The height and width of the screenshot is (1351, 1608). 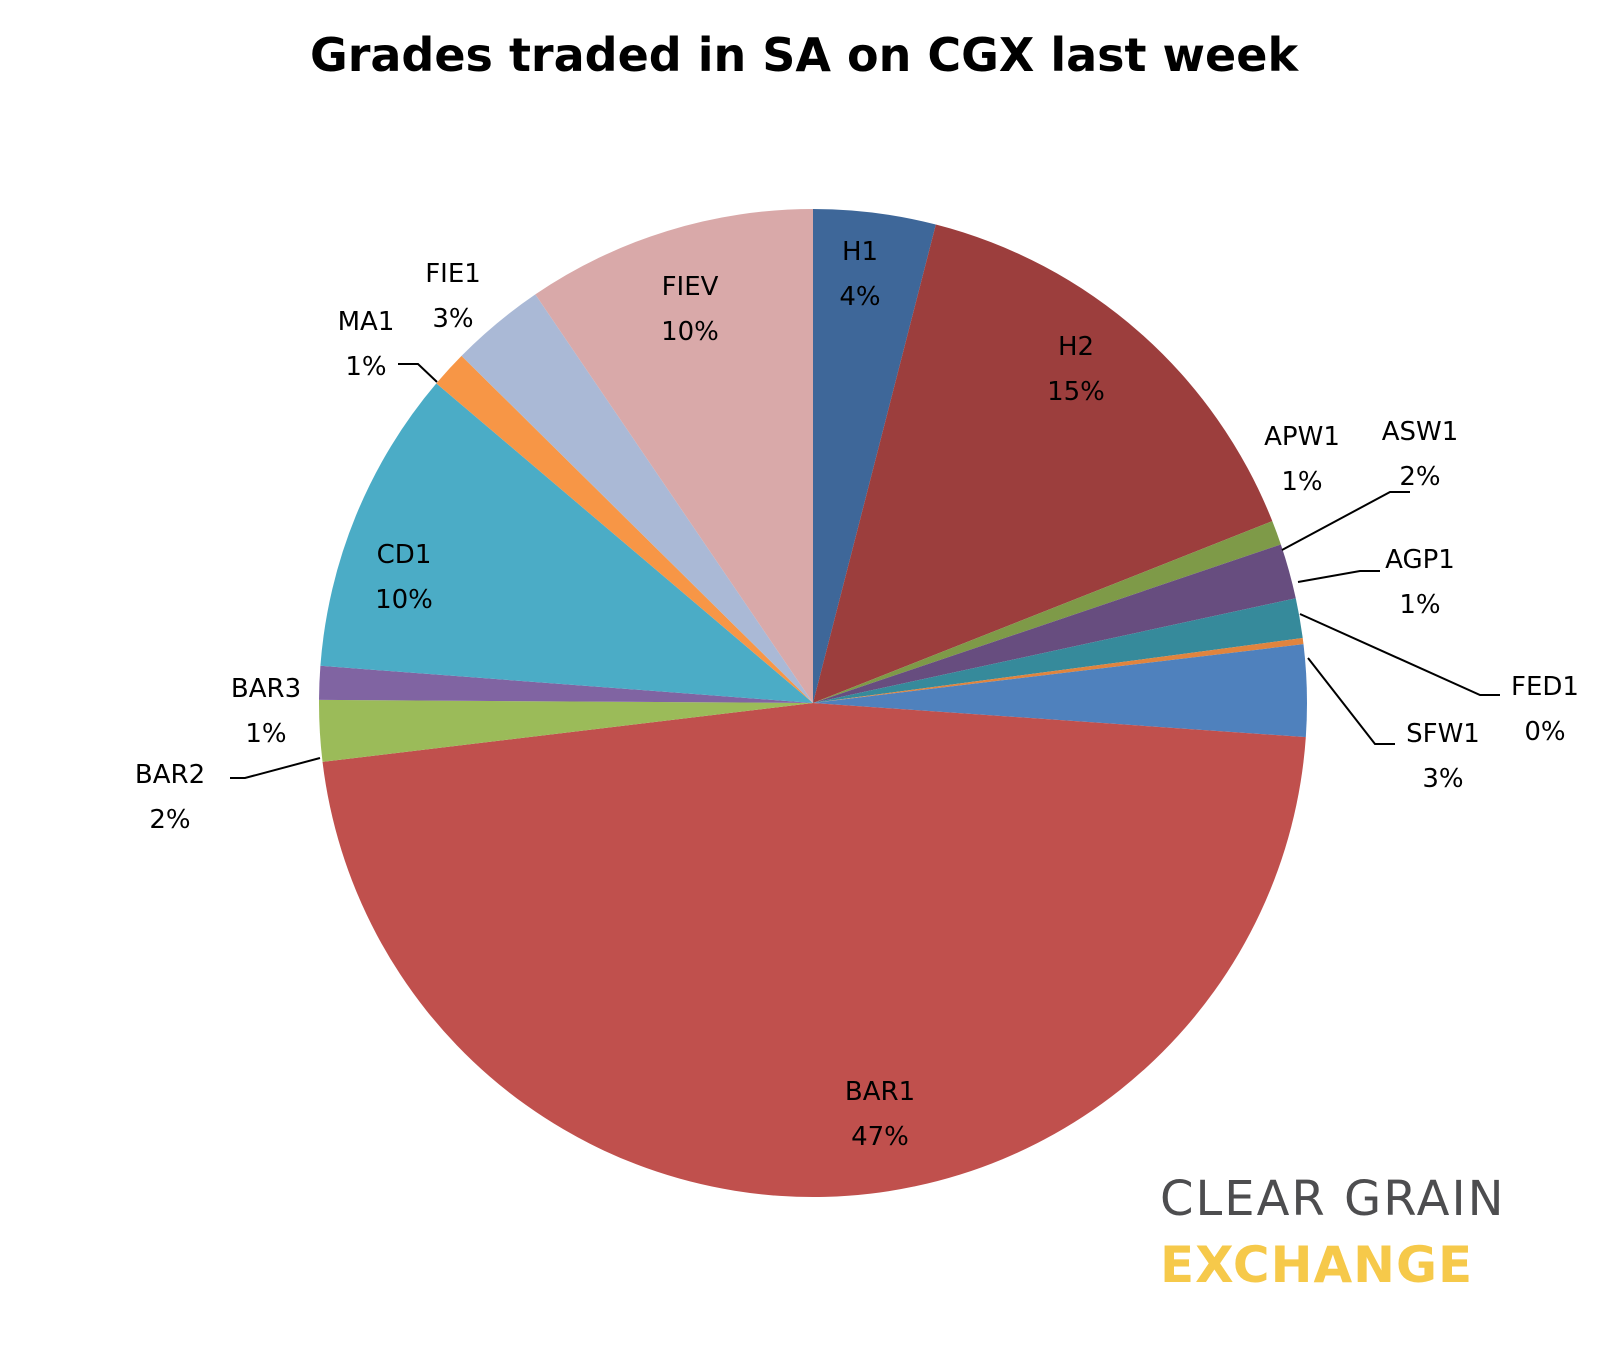 What do you see at coordinates (690, 332) in the screenshot?
I see `slice-label-percent-fiev: 10%` at bounding box center [690, 332].